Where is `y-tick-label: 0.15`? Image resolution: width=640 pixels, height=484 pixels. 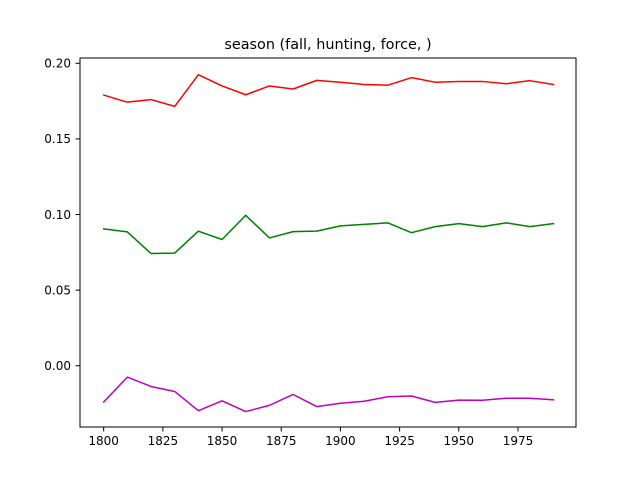
y-tick-label: 0.15 is located at coordinates (57, 139).